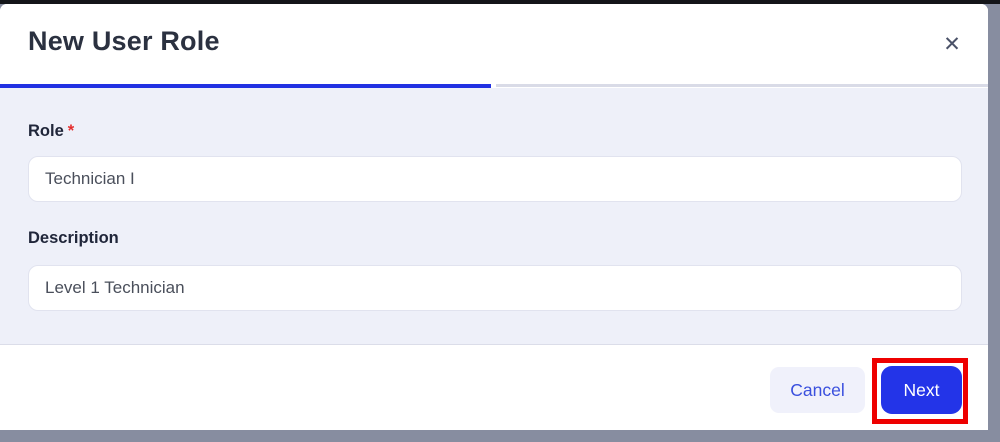 The width and height of the screenshot is (1000, 442). Describe the element at coordinates (495, 179) in the screenshot. I see `role-input` at that location.